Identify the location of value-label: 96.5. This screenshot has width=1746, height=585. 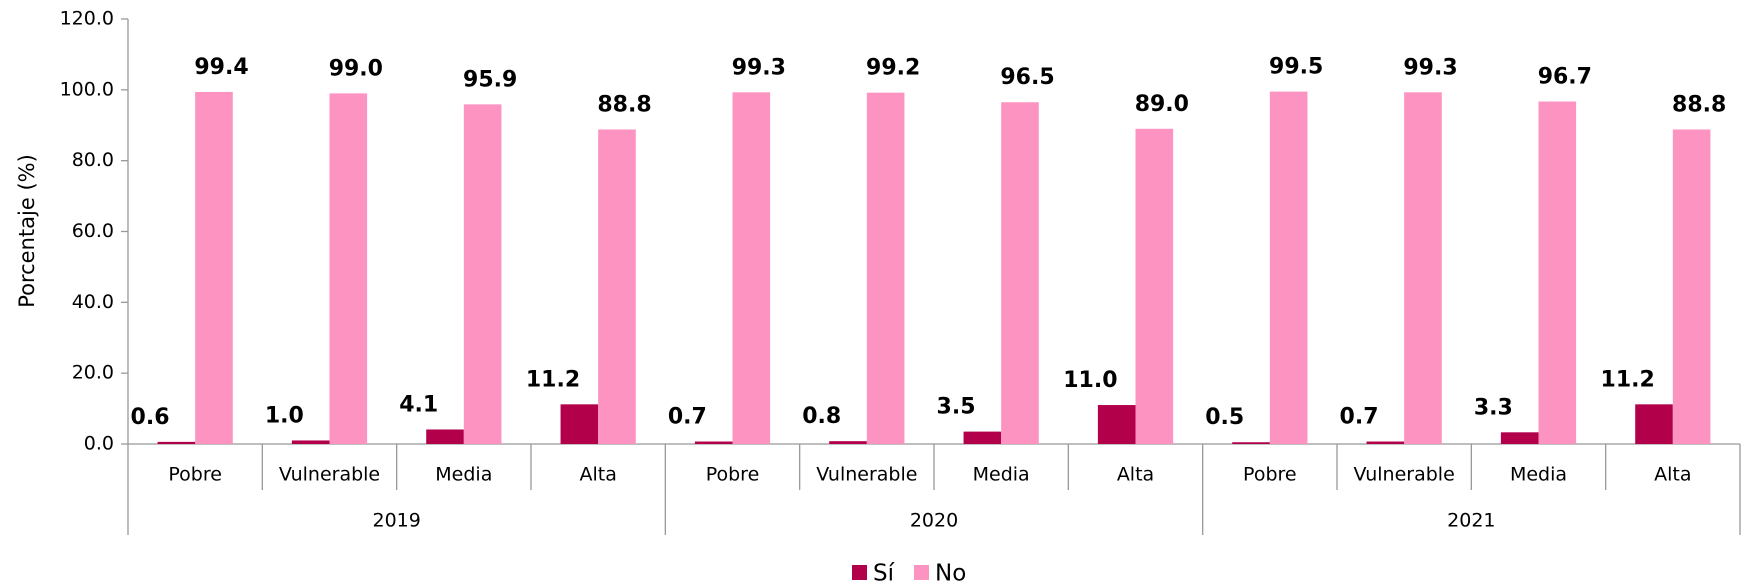
(1027, 77).